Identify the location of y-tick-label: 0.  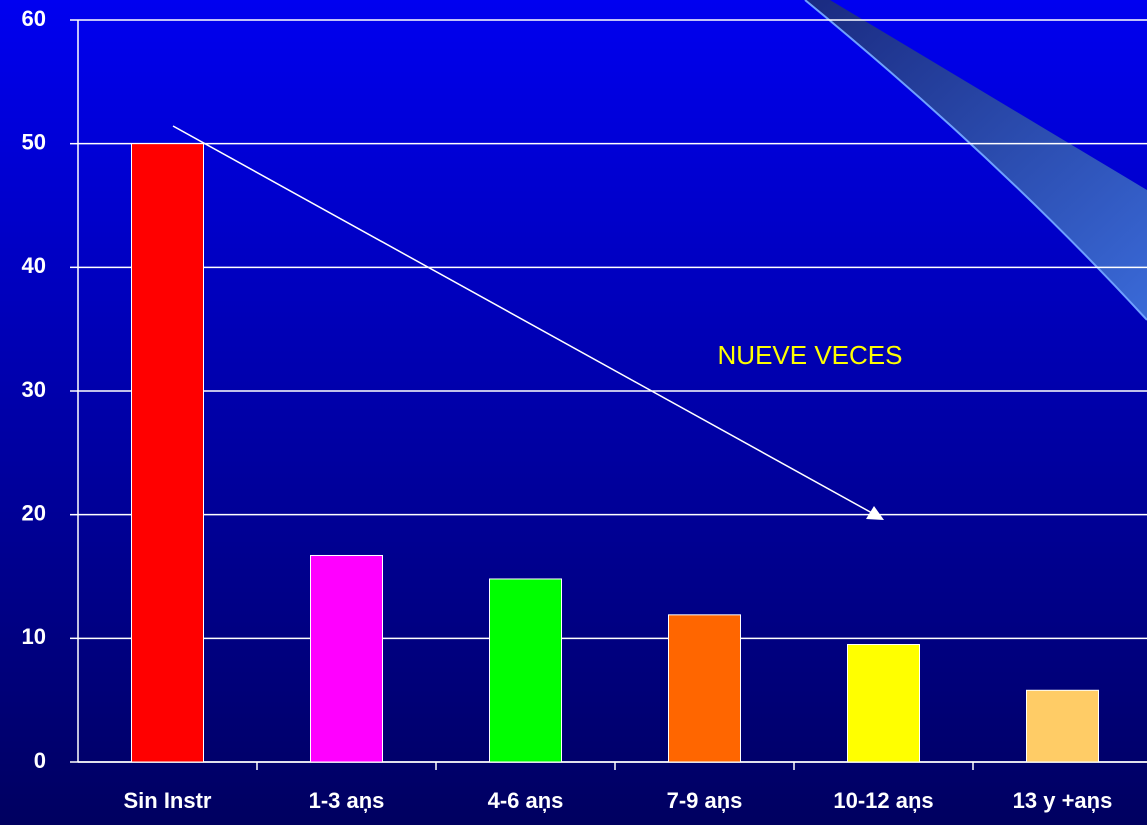
(40, 760).